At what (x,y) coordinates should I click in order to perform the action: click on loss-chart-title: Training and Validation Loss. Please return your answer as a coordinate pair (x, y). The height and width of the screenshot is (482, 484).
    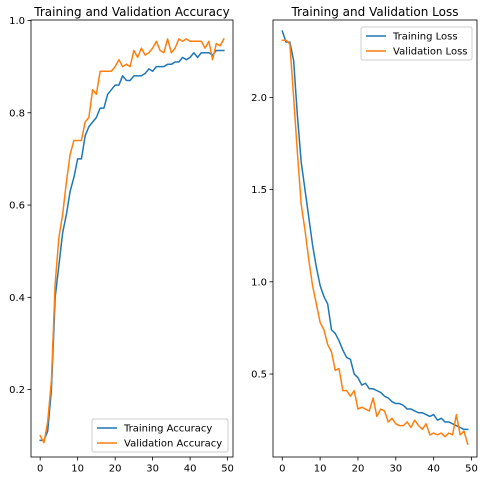
    Looking at the image, I should click on (375, 12).